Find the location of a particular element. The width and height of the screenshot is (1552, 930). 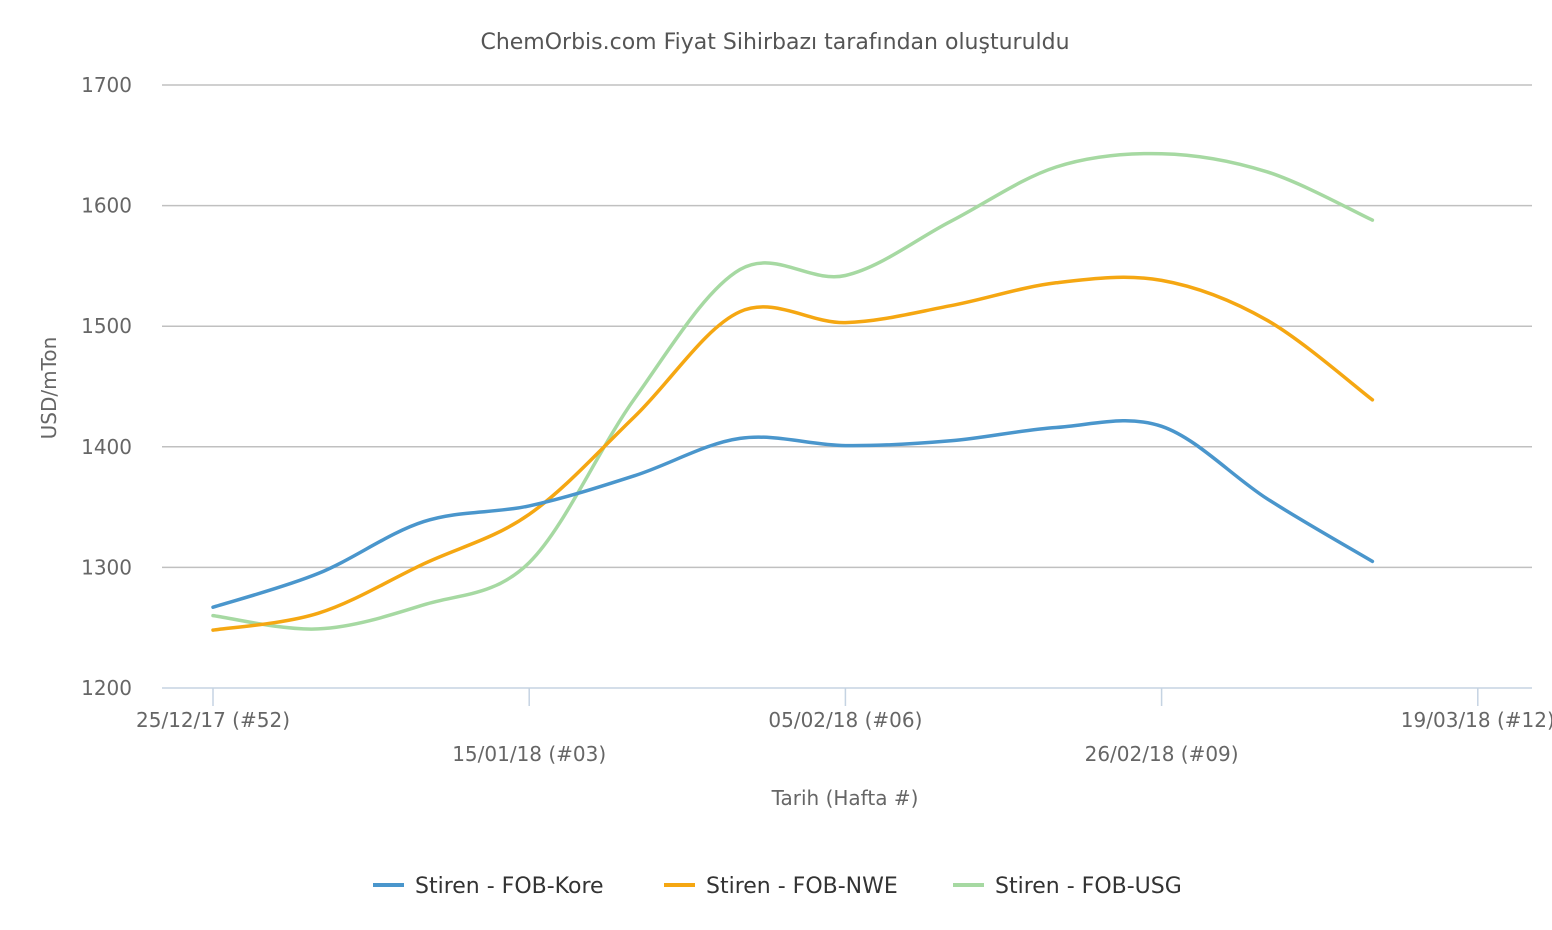

y-tick-label: 1300 is located at coordinates (106, 567).